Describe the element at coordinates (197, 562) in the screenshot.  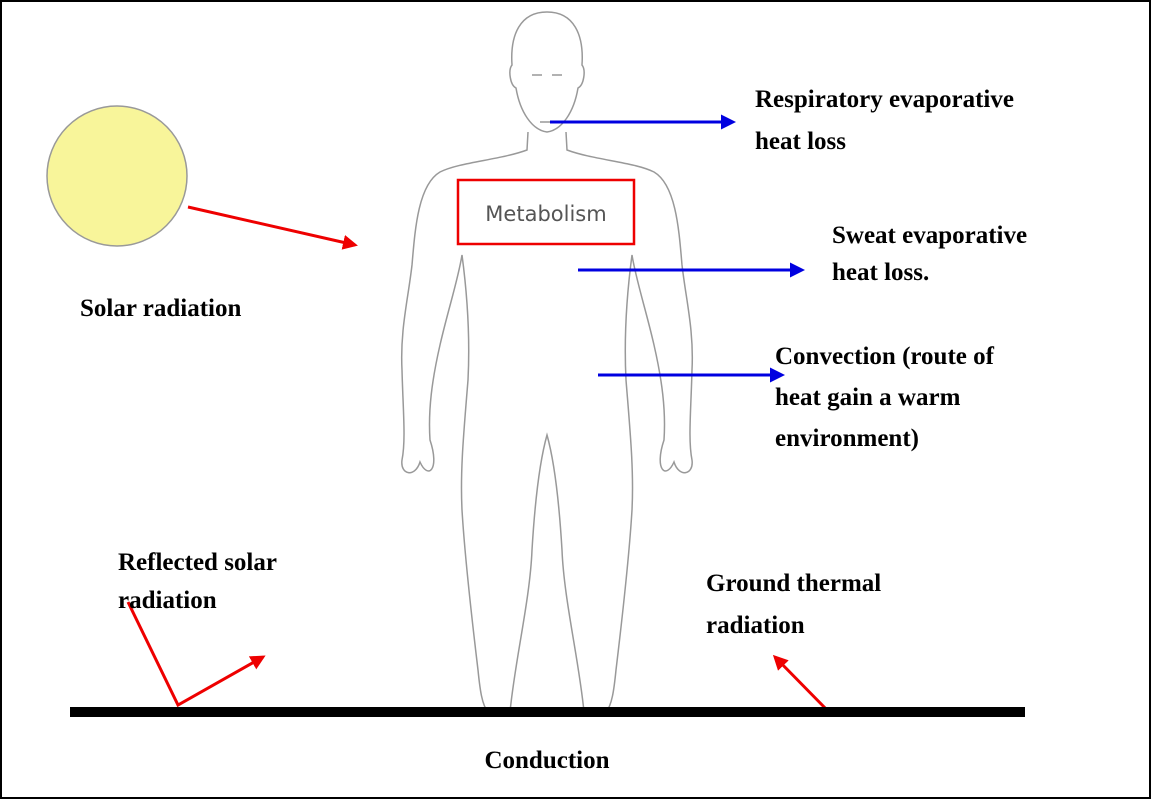
I see `reflected-label: Reflected solar` at that location.